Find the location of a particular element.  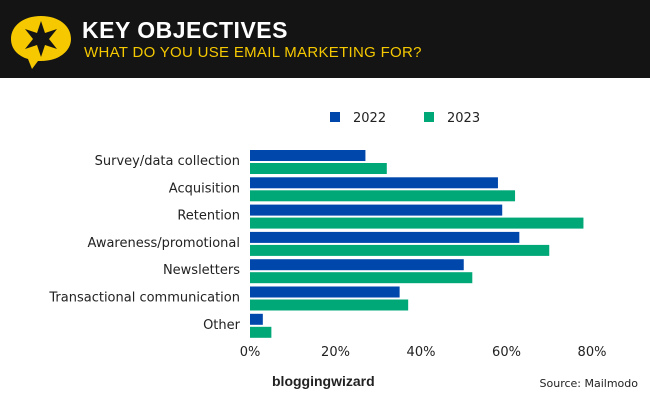

category-label: Retention is located at coordinates (208, 216).